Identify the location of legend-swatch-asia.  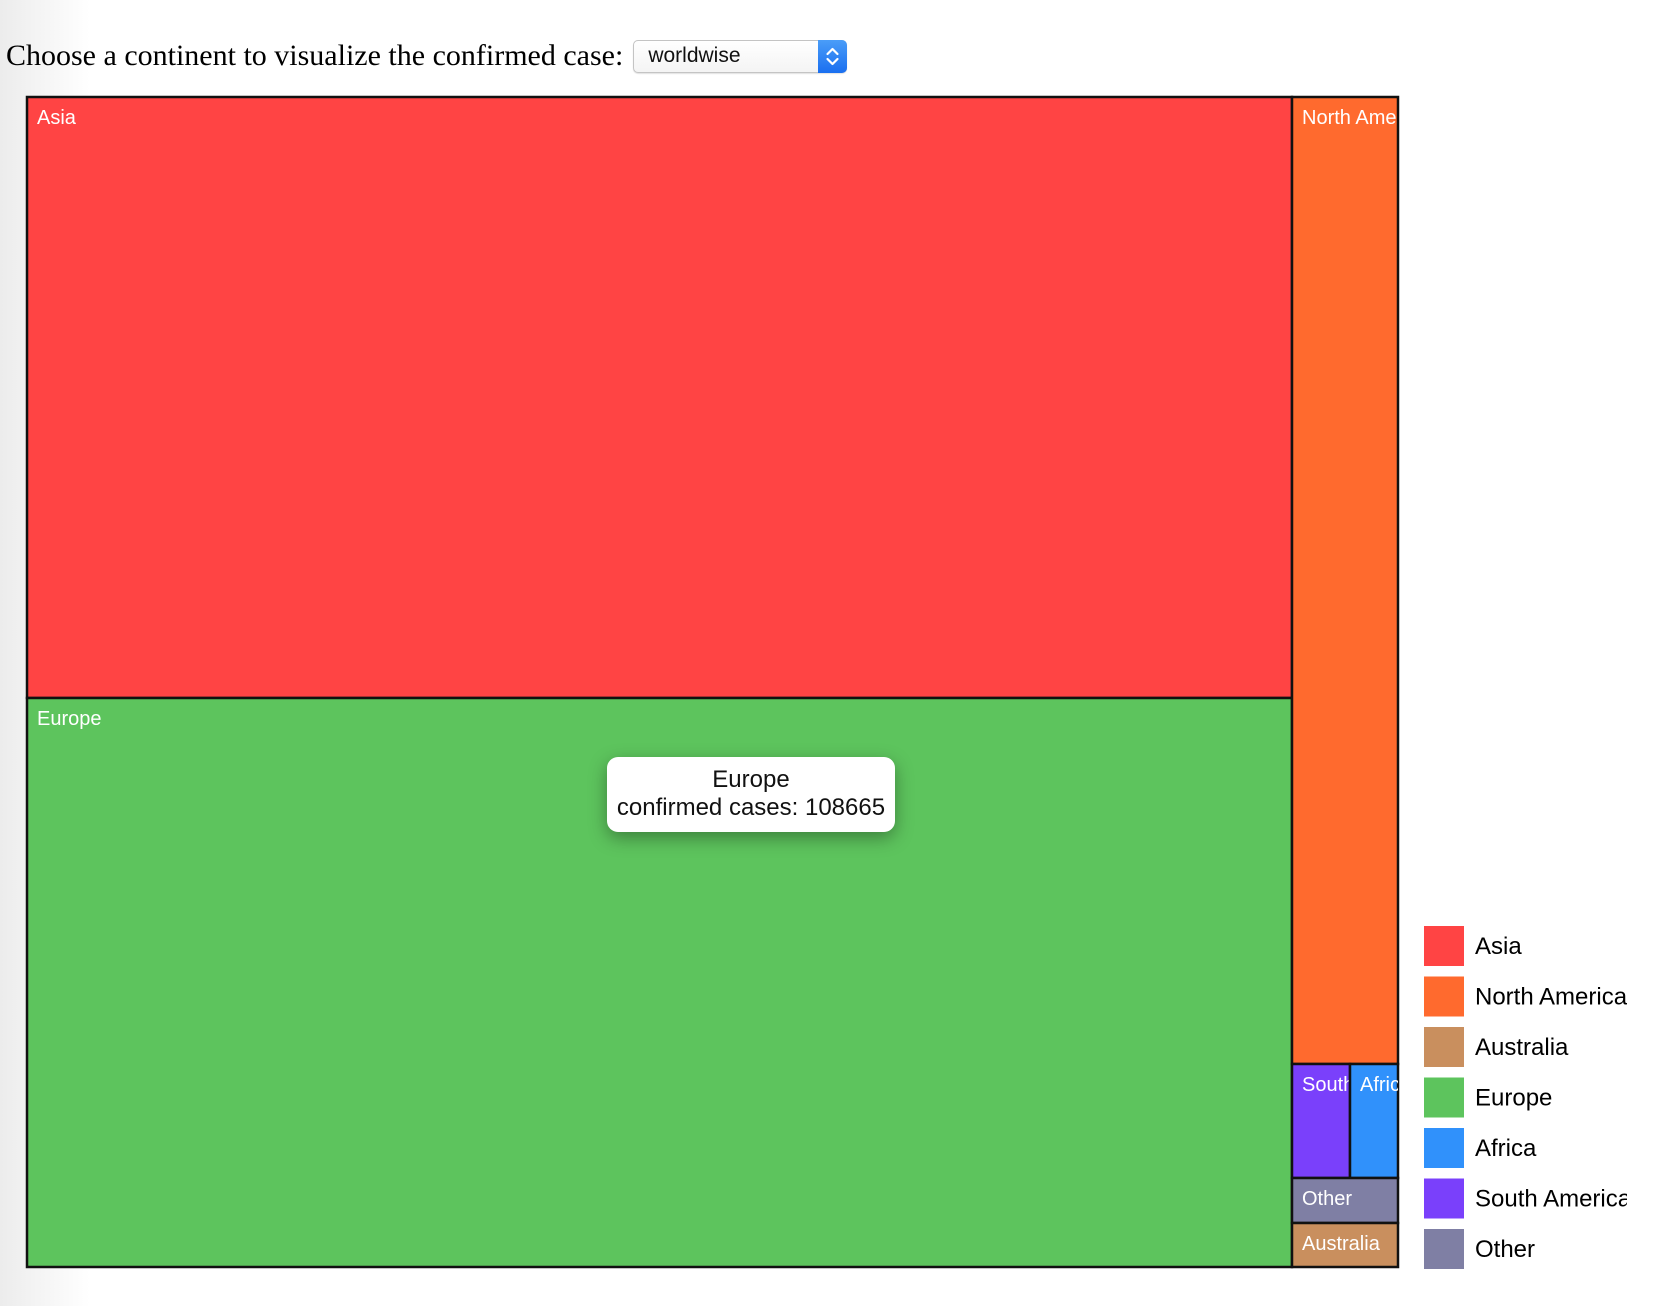
(1444, 946).